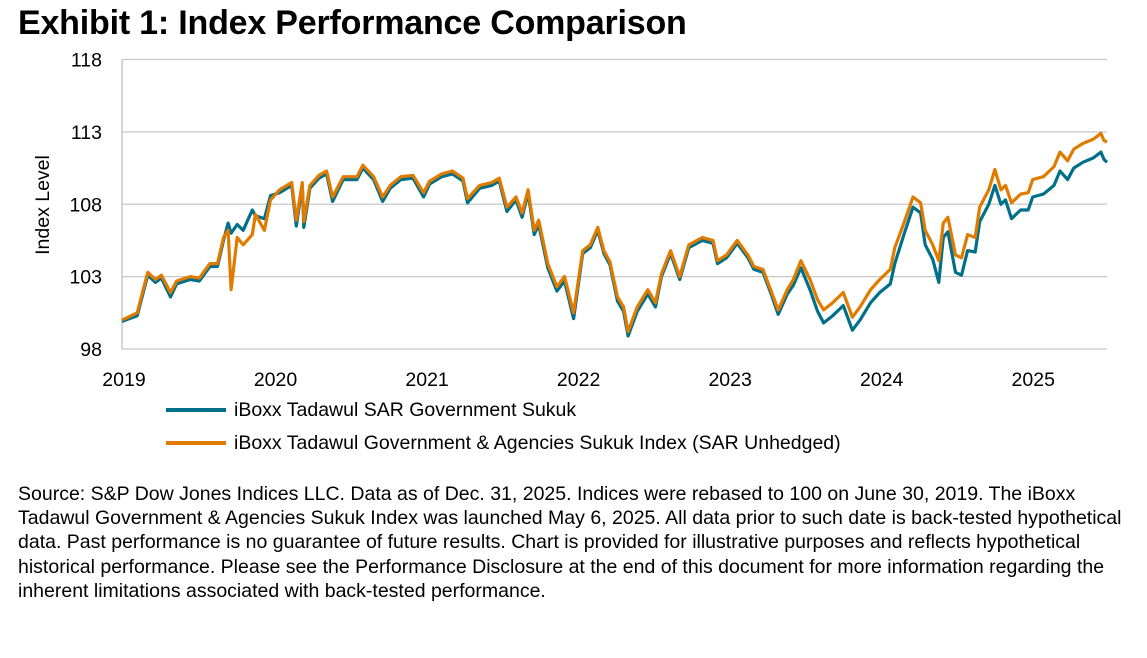 The image size is (1147, 658). I want to click on y-tick-label: 103, so click(85, 278).